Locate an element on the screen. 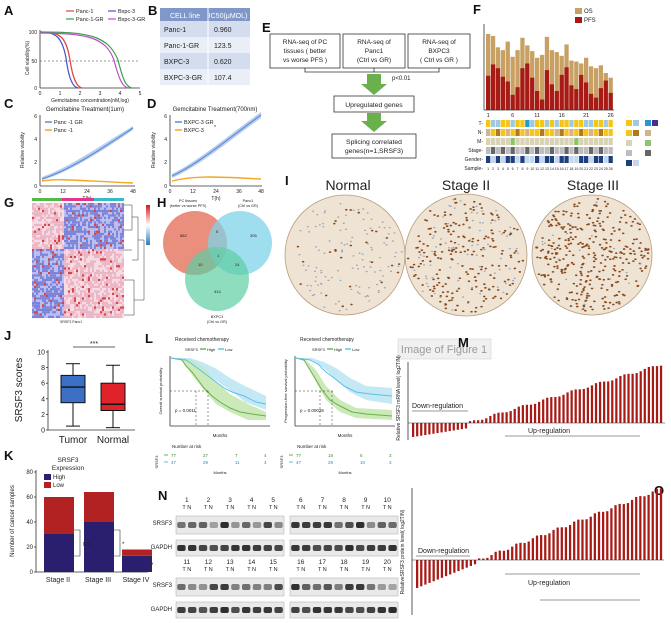  j-boxplot is located at coordinates (93, 396).